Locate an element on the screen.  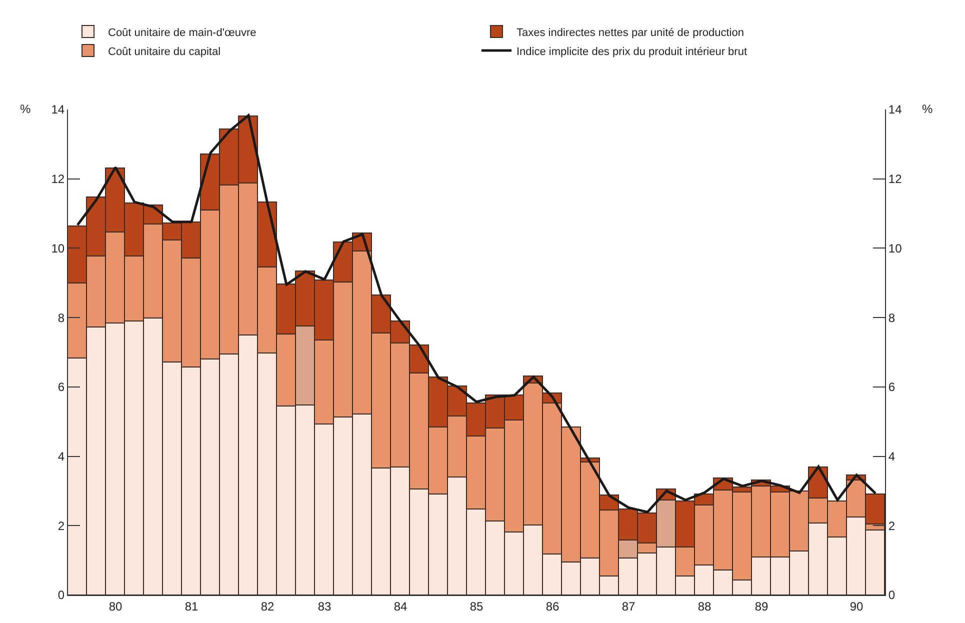
x-tick-label: 81 is located at coordinates (191, 606).